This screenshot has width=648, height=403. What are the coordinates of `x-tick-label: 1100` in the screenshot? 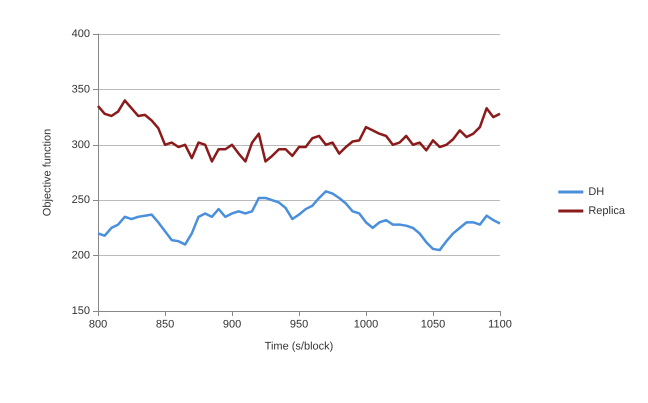 It's located at (500, 324).